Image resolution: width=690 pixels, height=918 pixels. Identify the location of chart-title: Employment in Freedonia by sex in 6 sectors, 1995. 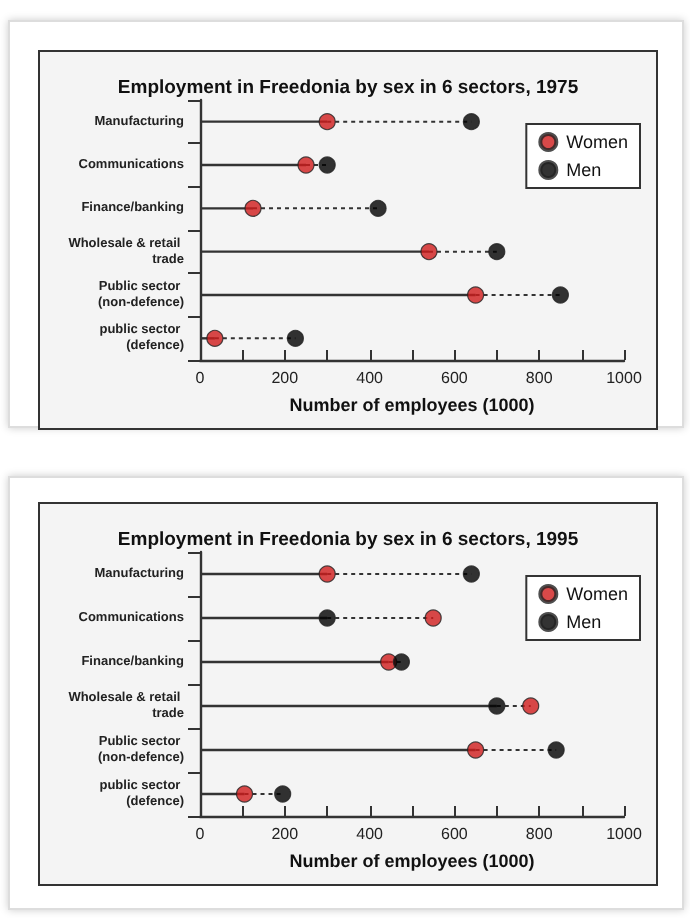
(348, 540).